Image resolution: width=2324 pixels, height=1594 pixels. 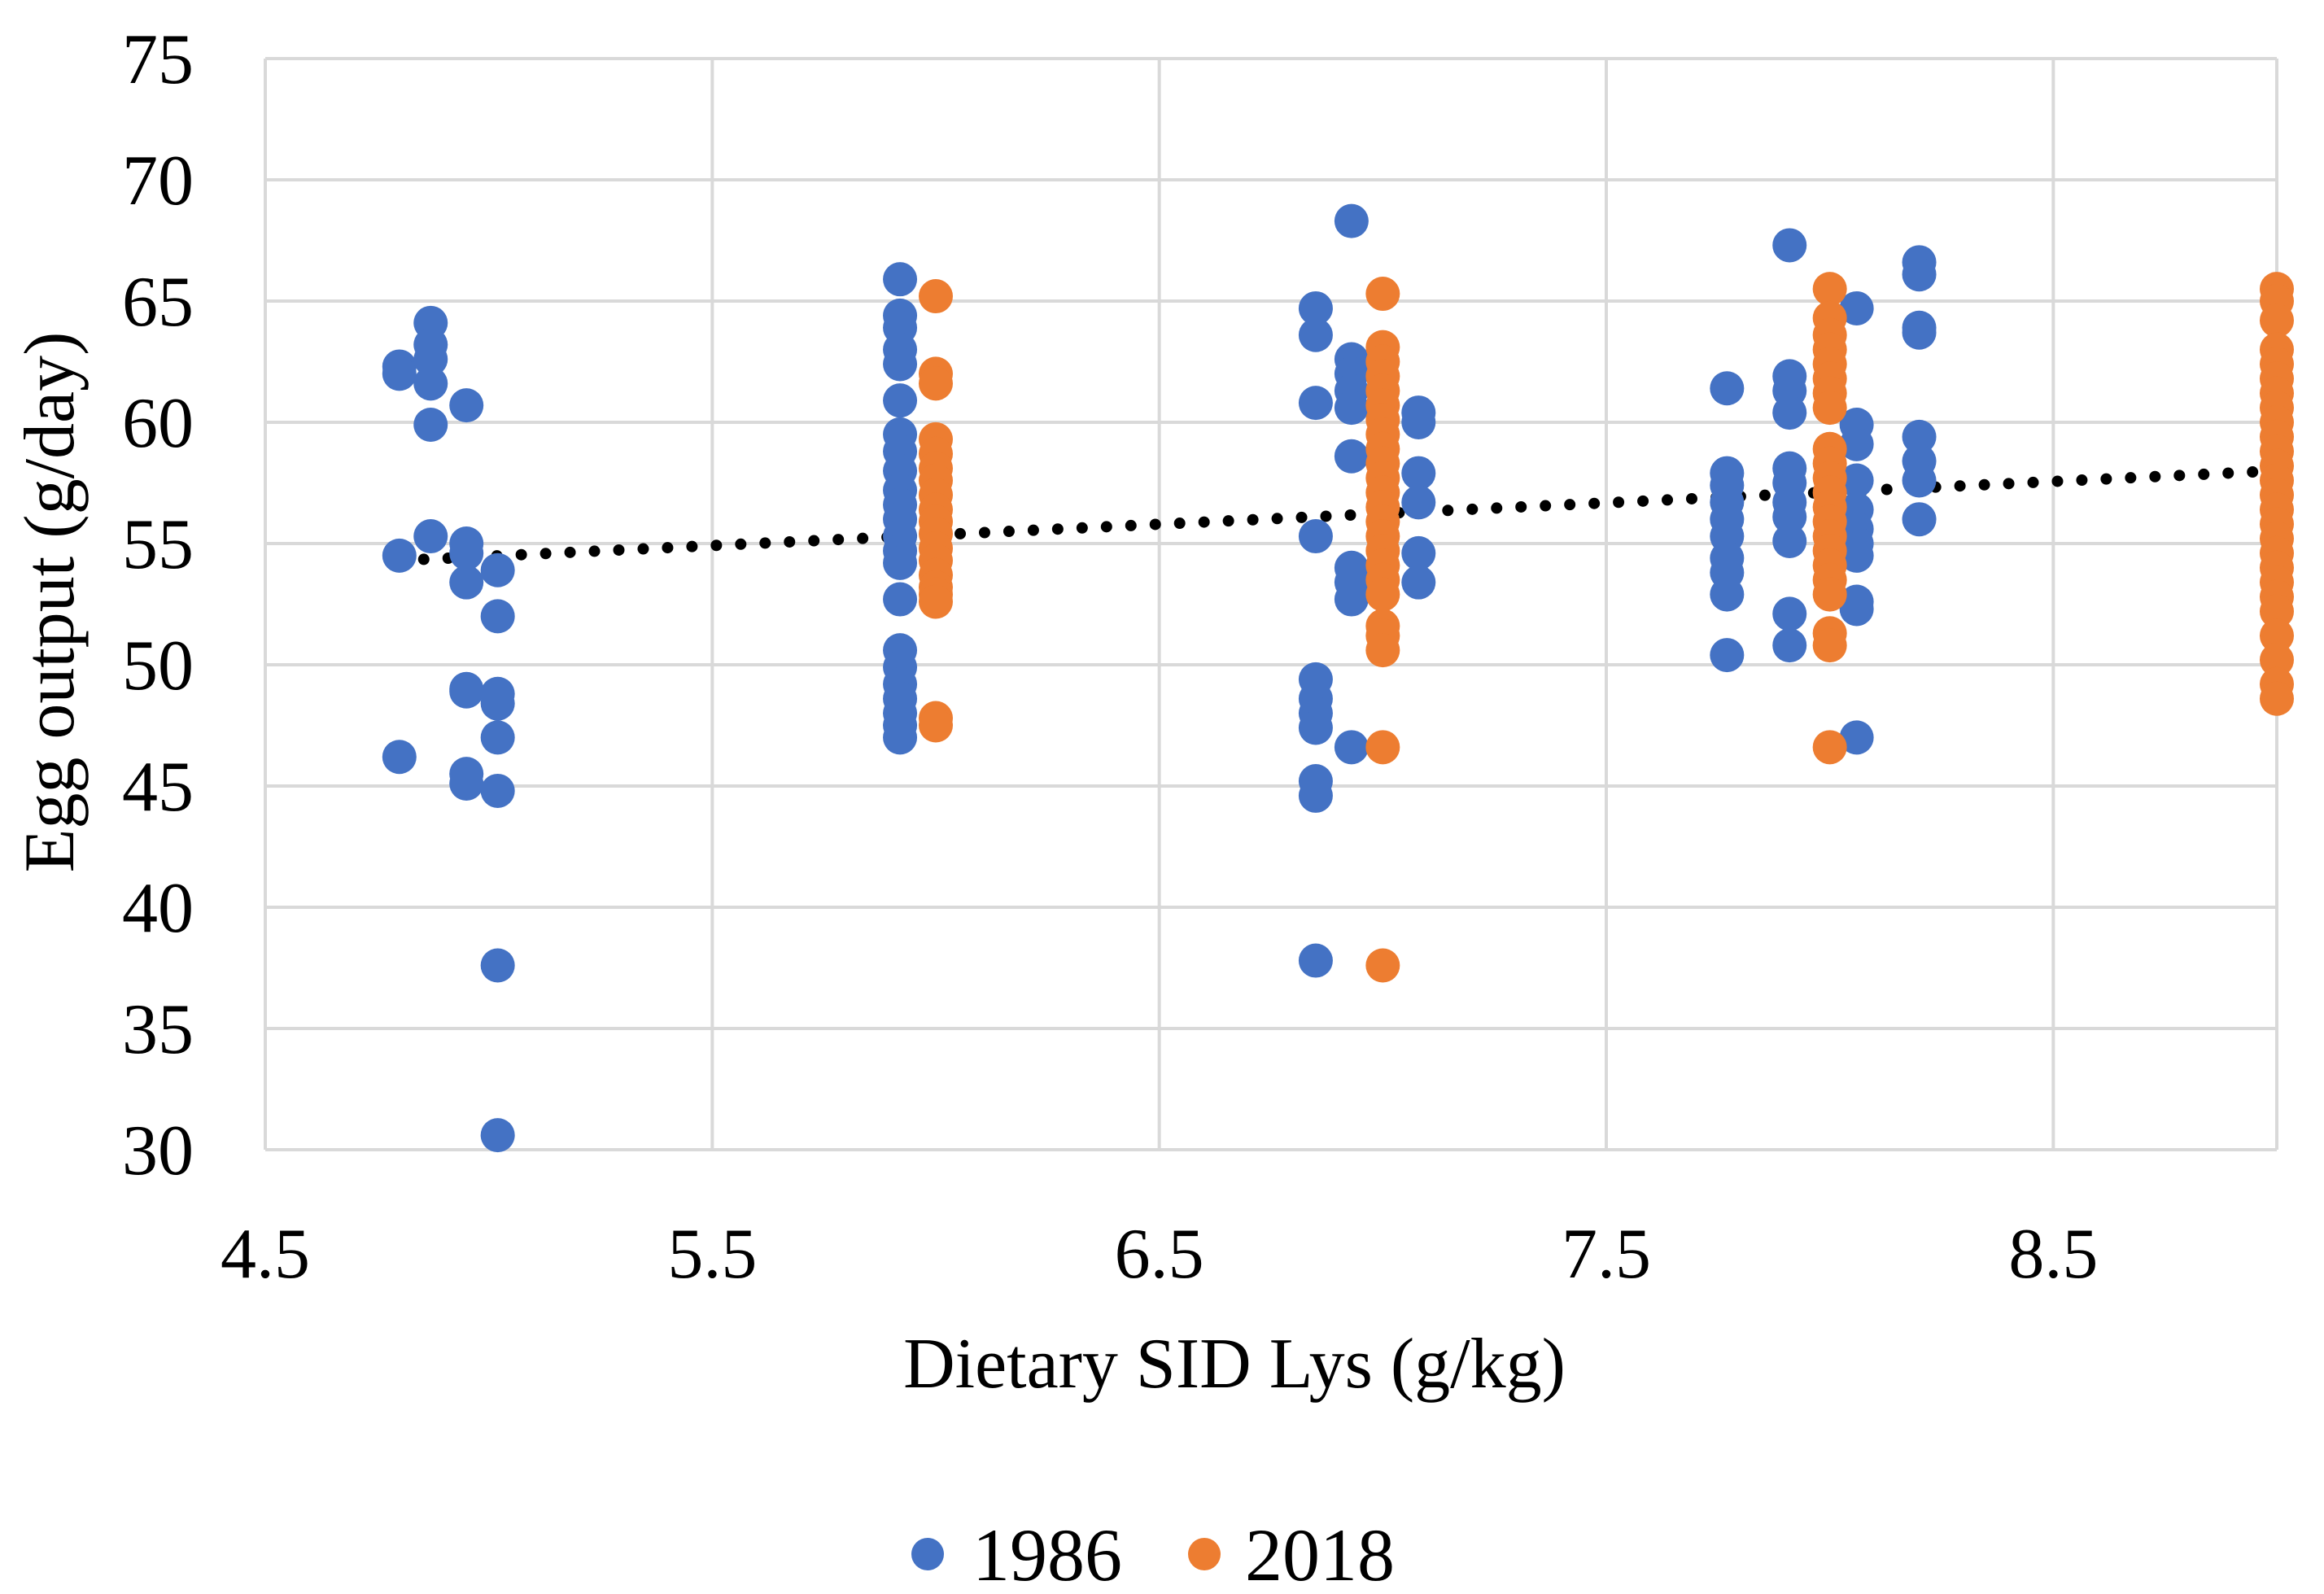 What do you see at coordinates (1606, 1255) in the screenshot?
I see `x-tick-label: 7.5` at bounding box center [1606, 1255].